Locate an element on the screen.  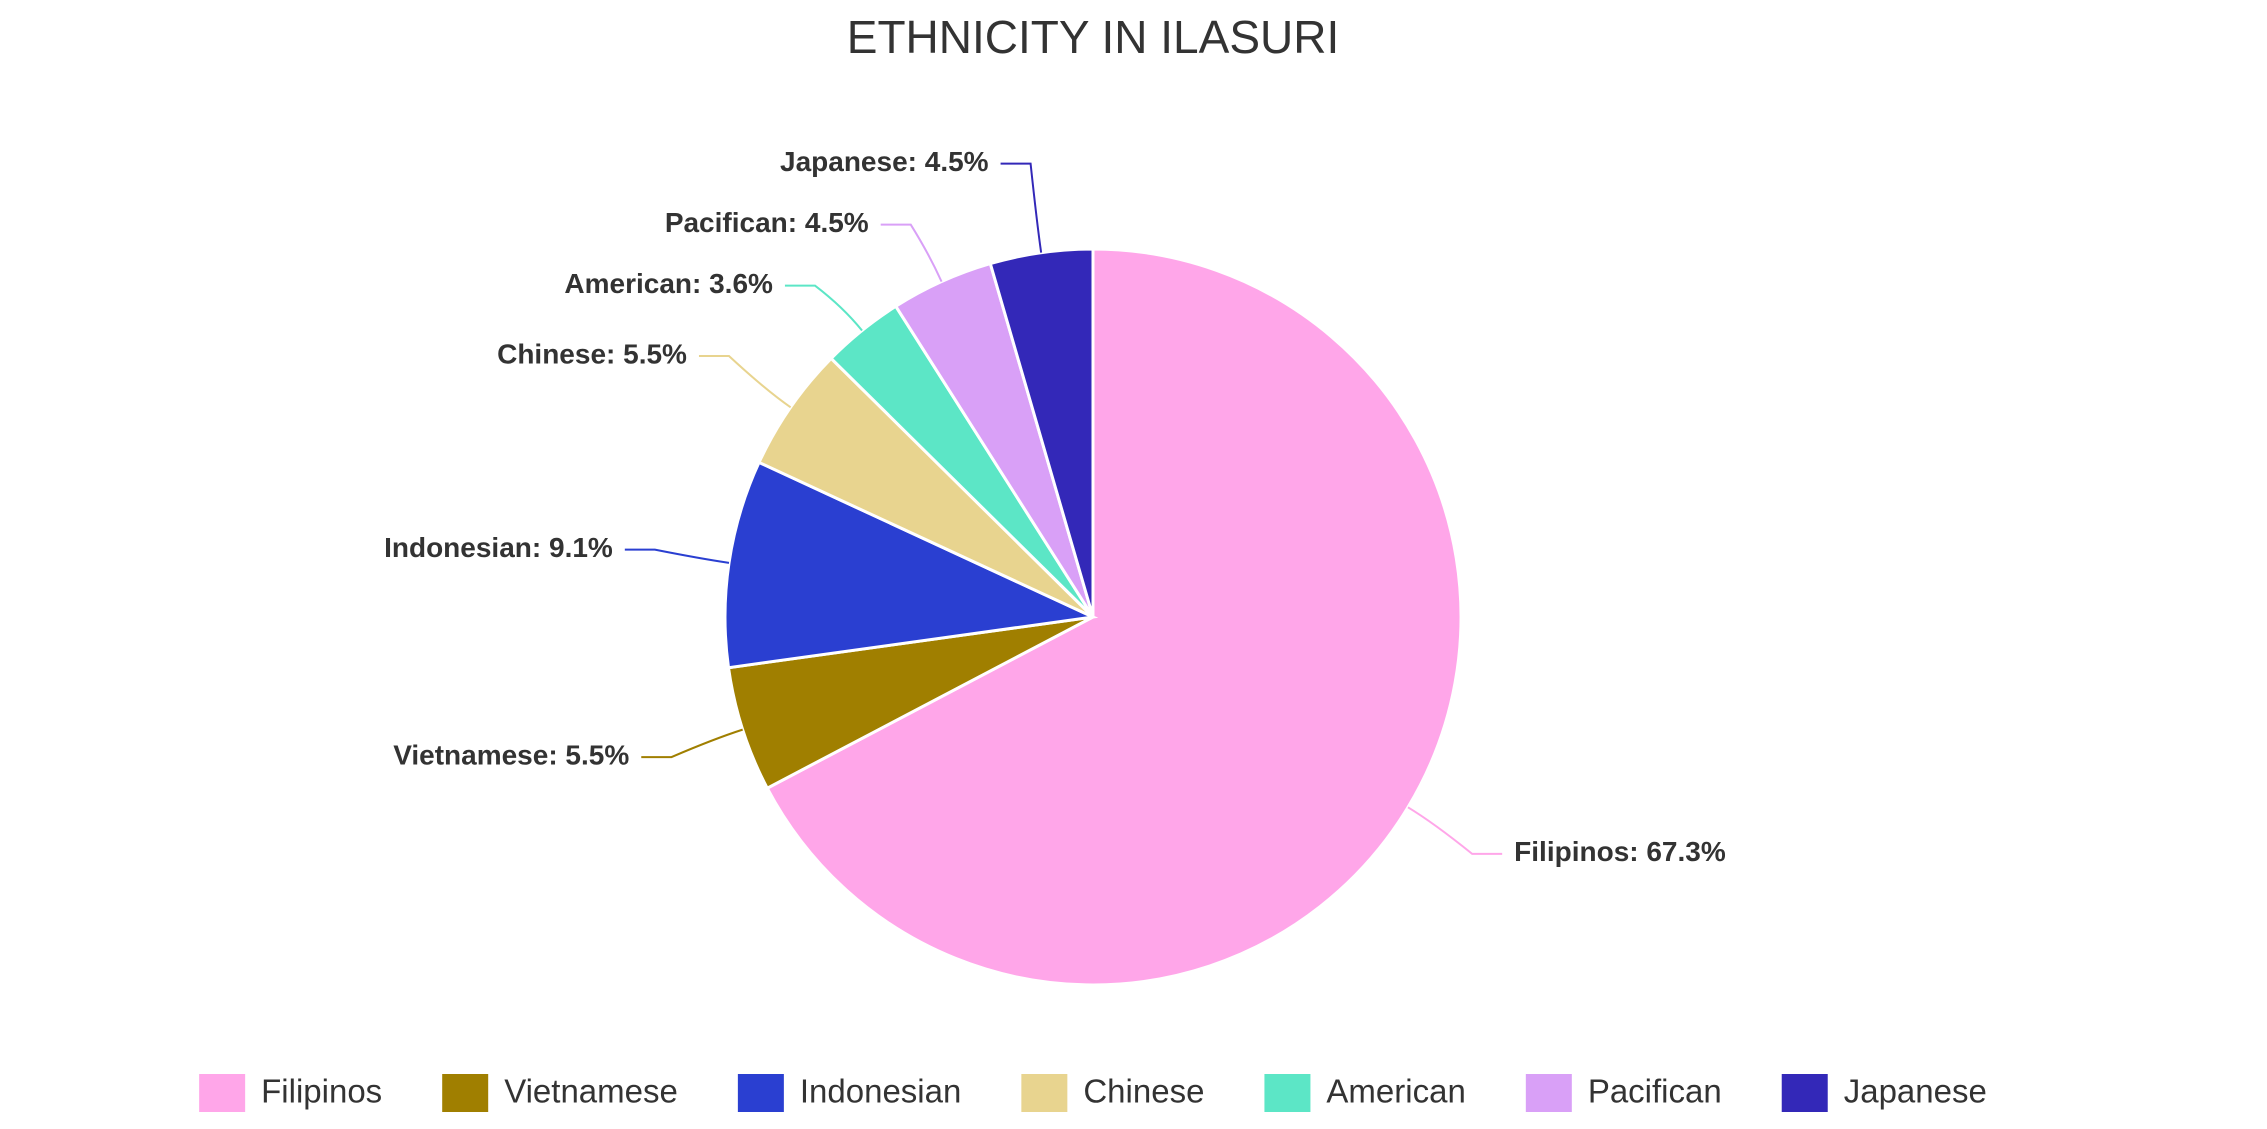
legend-label: Vietnamese is located at coordinates (591, 1091).